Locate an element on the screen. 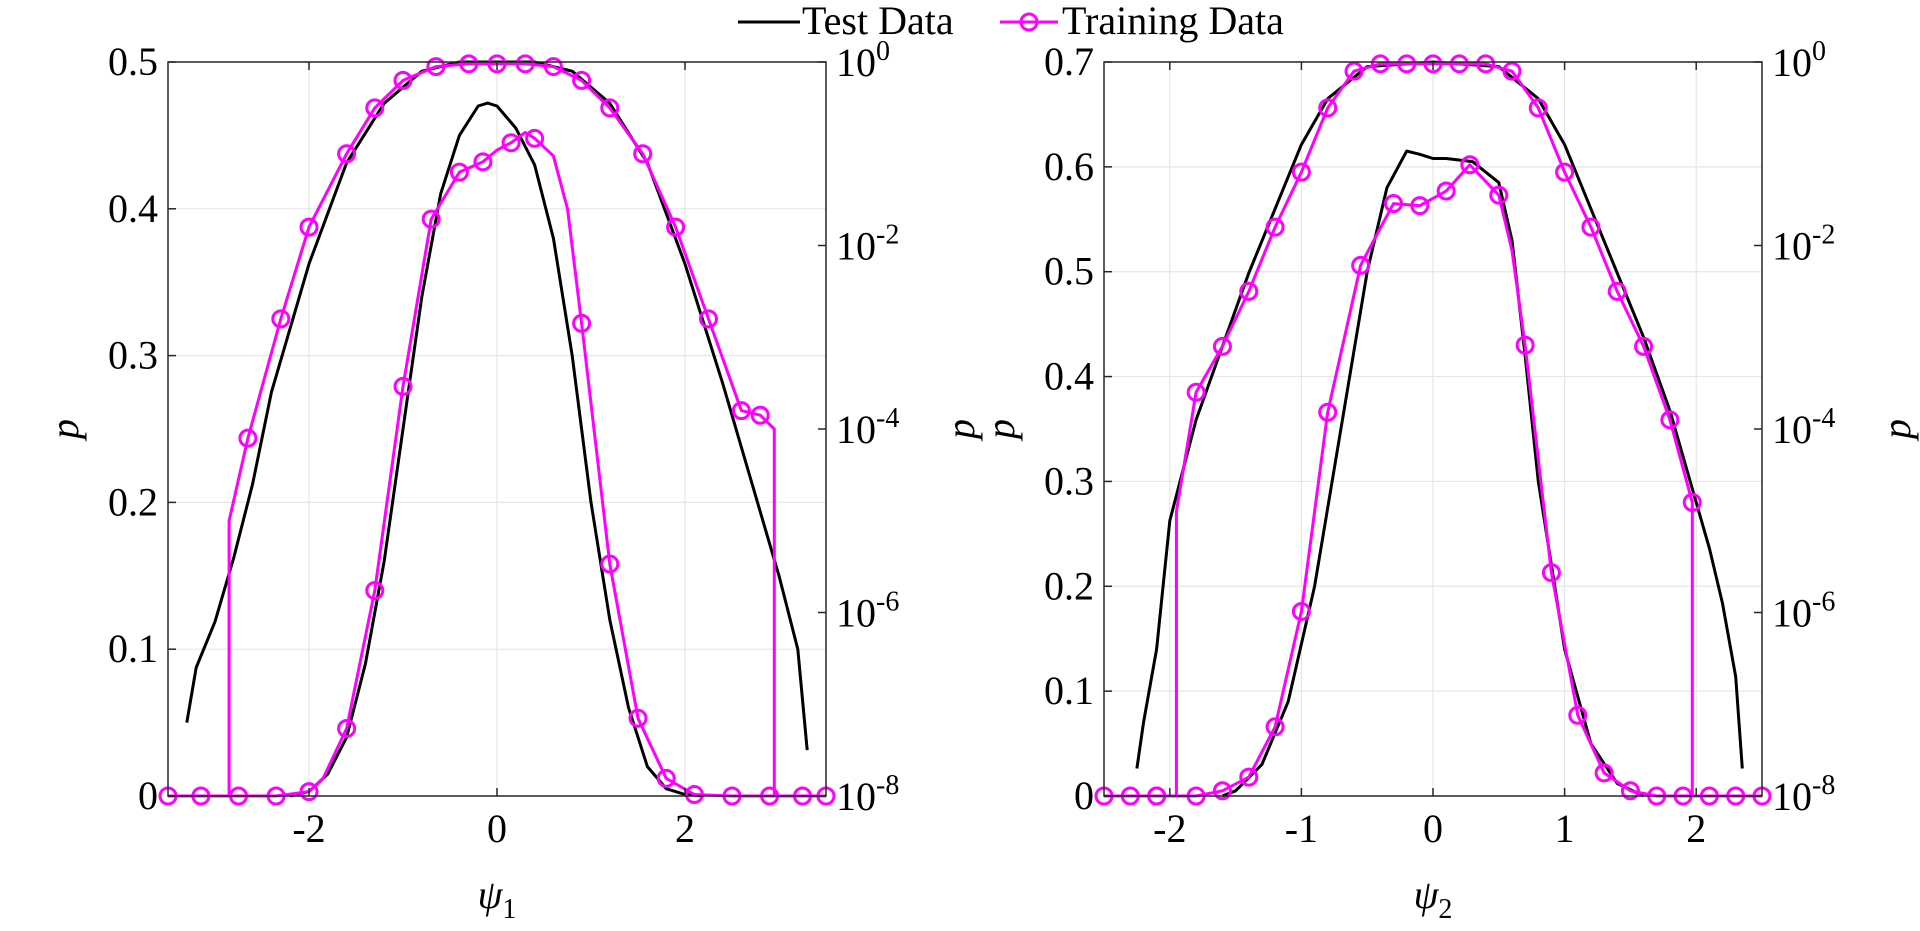 The image size is (1920, 931). x-tick-label-2: 0 is located at coordinates (1433, 828).